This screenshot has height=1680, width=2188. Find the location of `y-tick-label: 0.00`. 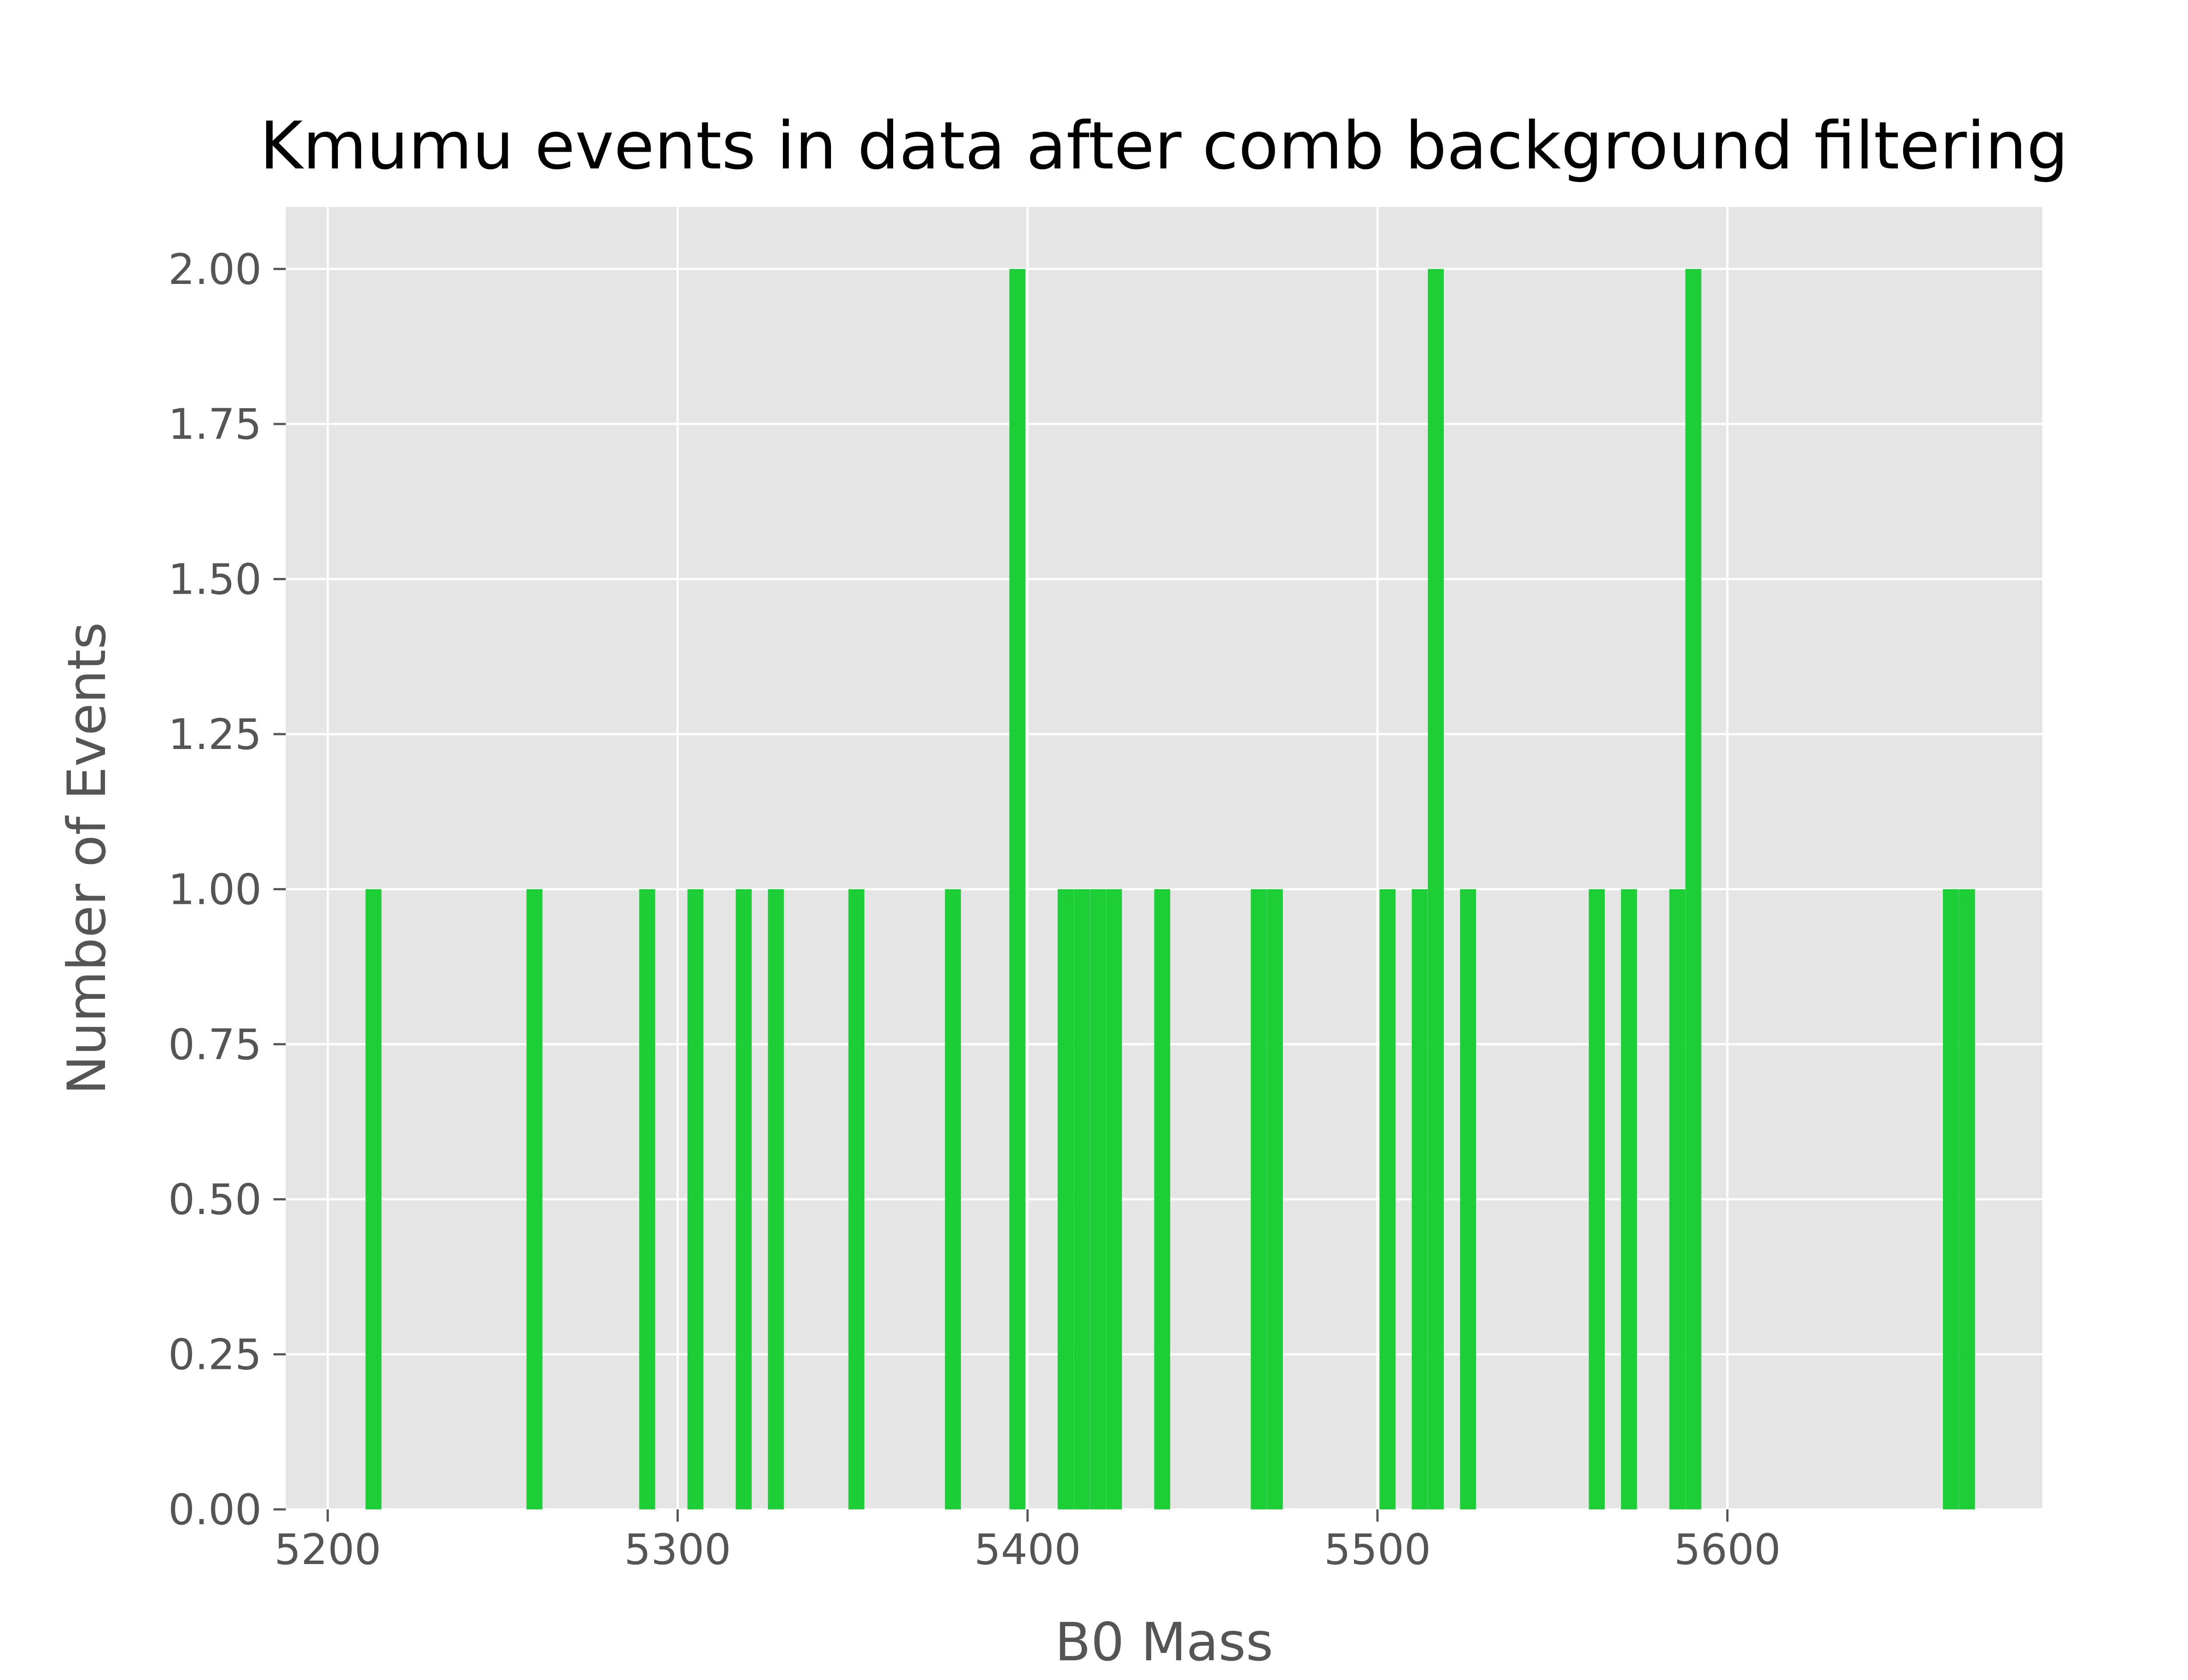

y-tick-label: 0.00 is located at coordinates (215, 1509).